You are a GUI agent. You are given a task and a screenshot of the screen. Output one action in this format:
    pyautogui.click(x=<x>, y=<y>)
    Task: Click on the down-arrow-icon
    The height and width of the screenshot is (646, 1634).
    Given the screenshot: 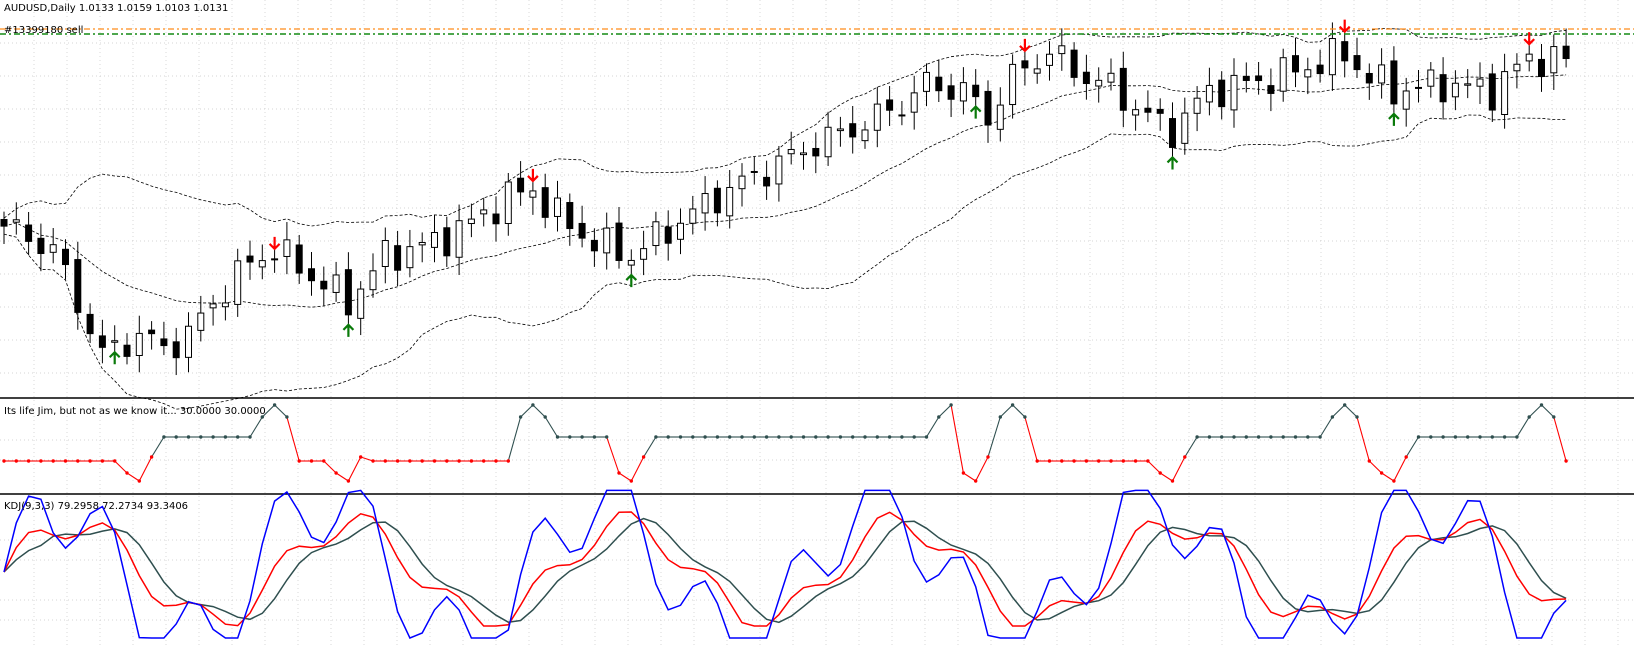 What is the action you would take?
    pyautogui.click(x=533, y=175)
    